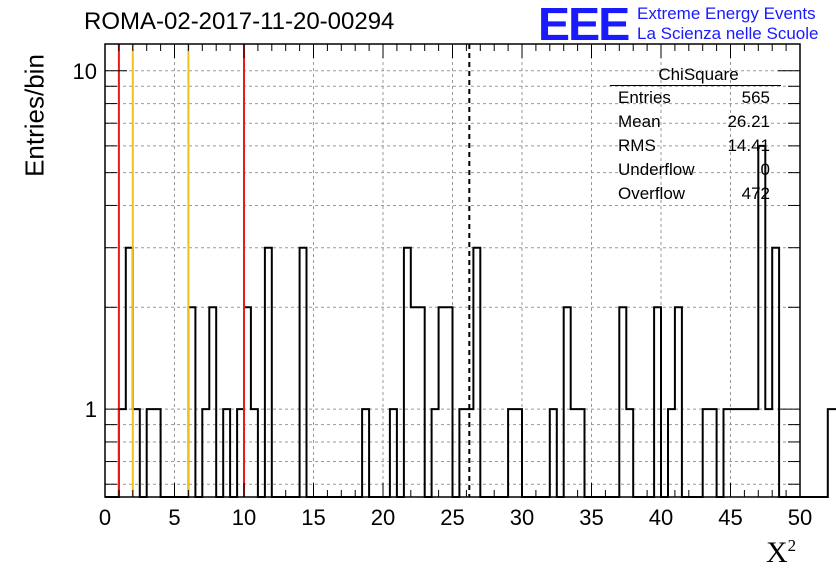 The width and height of the screenshot is (836, 572). I want to click on x-tick-label: 15, so click(313, 517).